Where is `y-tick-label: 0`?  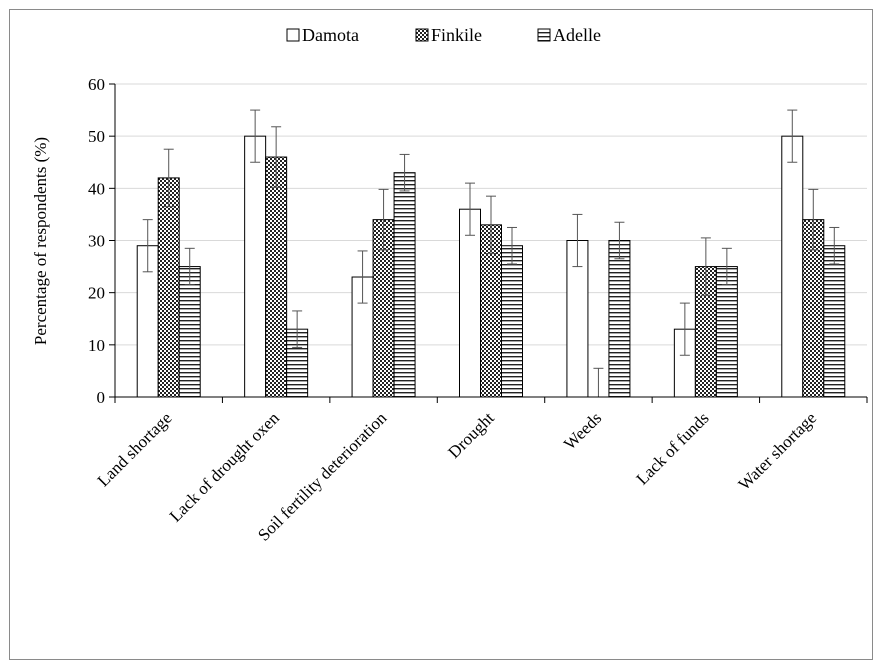 y-tick-label: 0 is located at coordinates (101, 397).